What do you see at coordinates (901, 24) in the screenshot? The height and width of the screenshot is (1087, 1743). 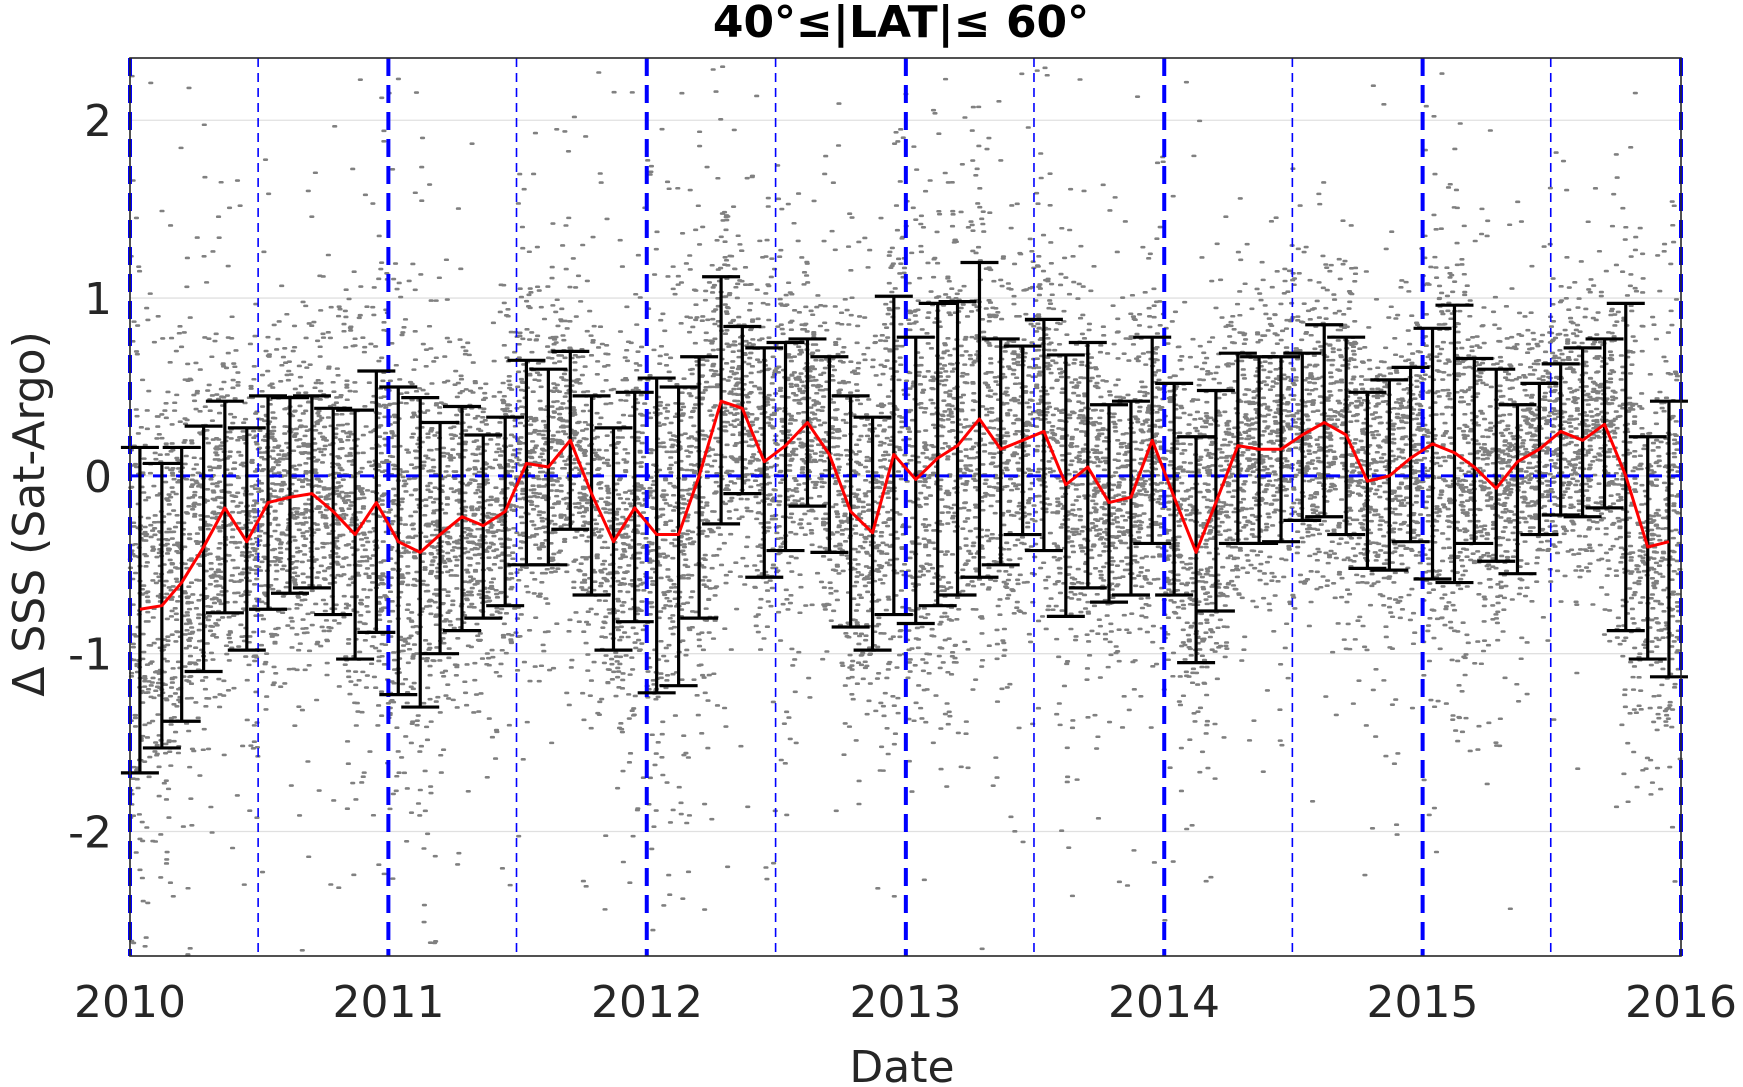 I see `chart-title: 40°≤|LAT|≤ 60°` at bounding box center [901, 24].